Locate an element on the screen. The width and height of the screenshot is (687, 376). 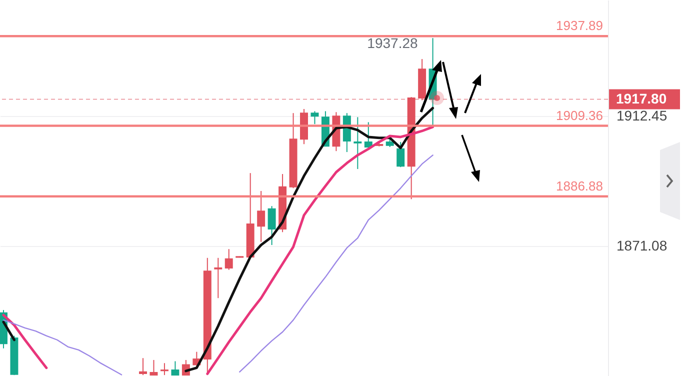
ref-line-label: 1917.80 is located at coordinates (641, 98).